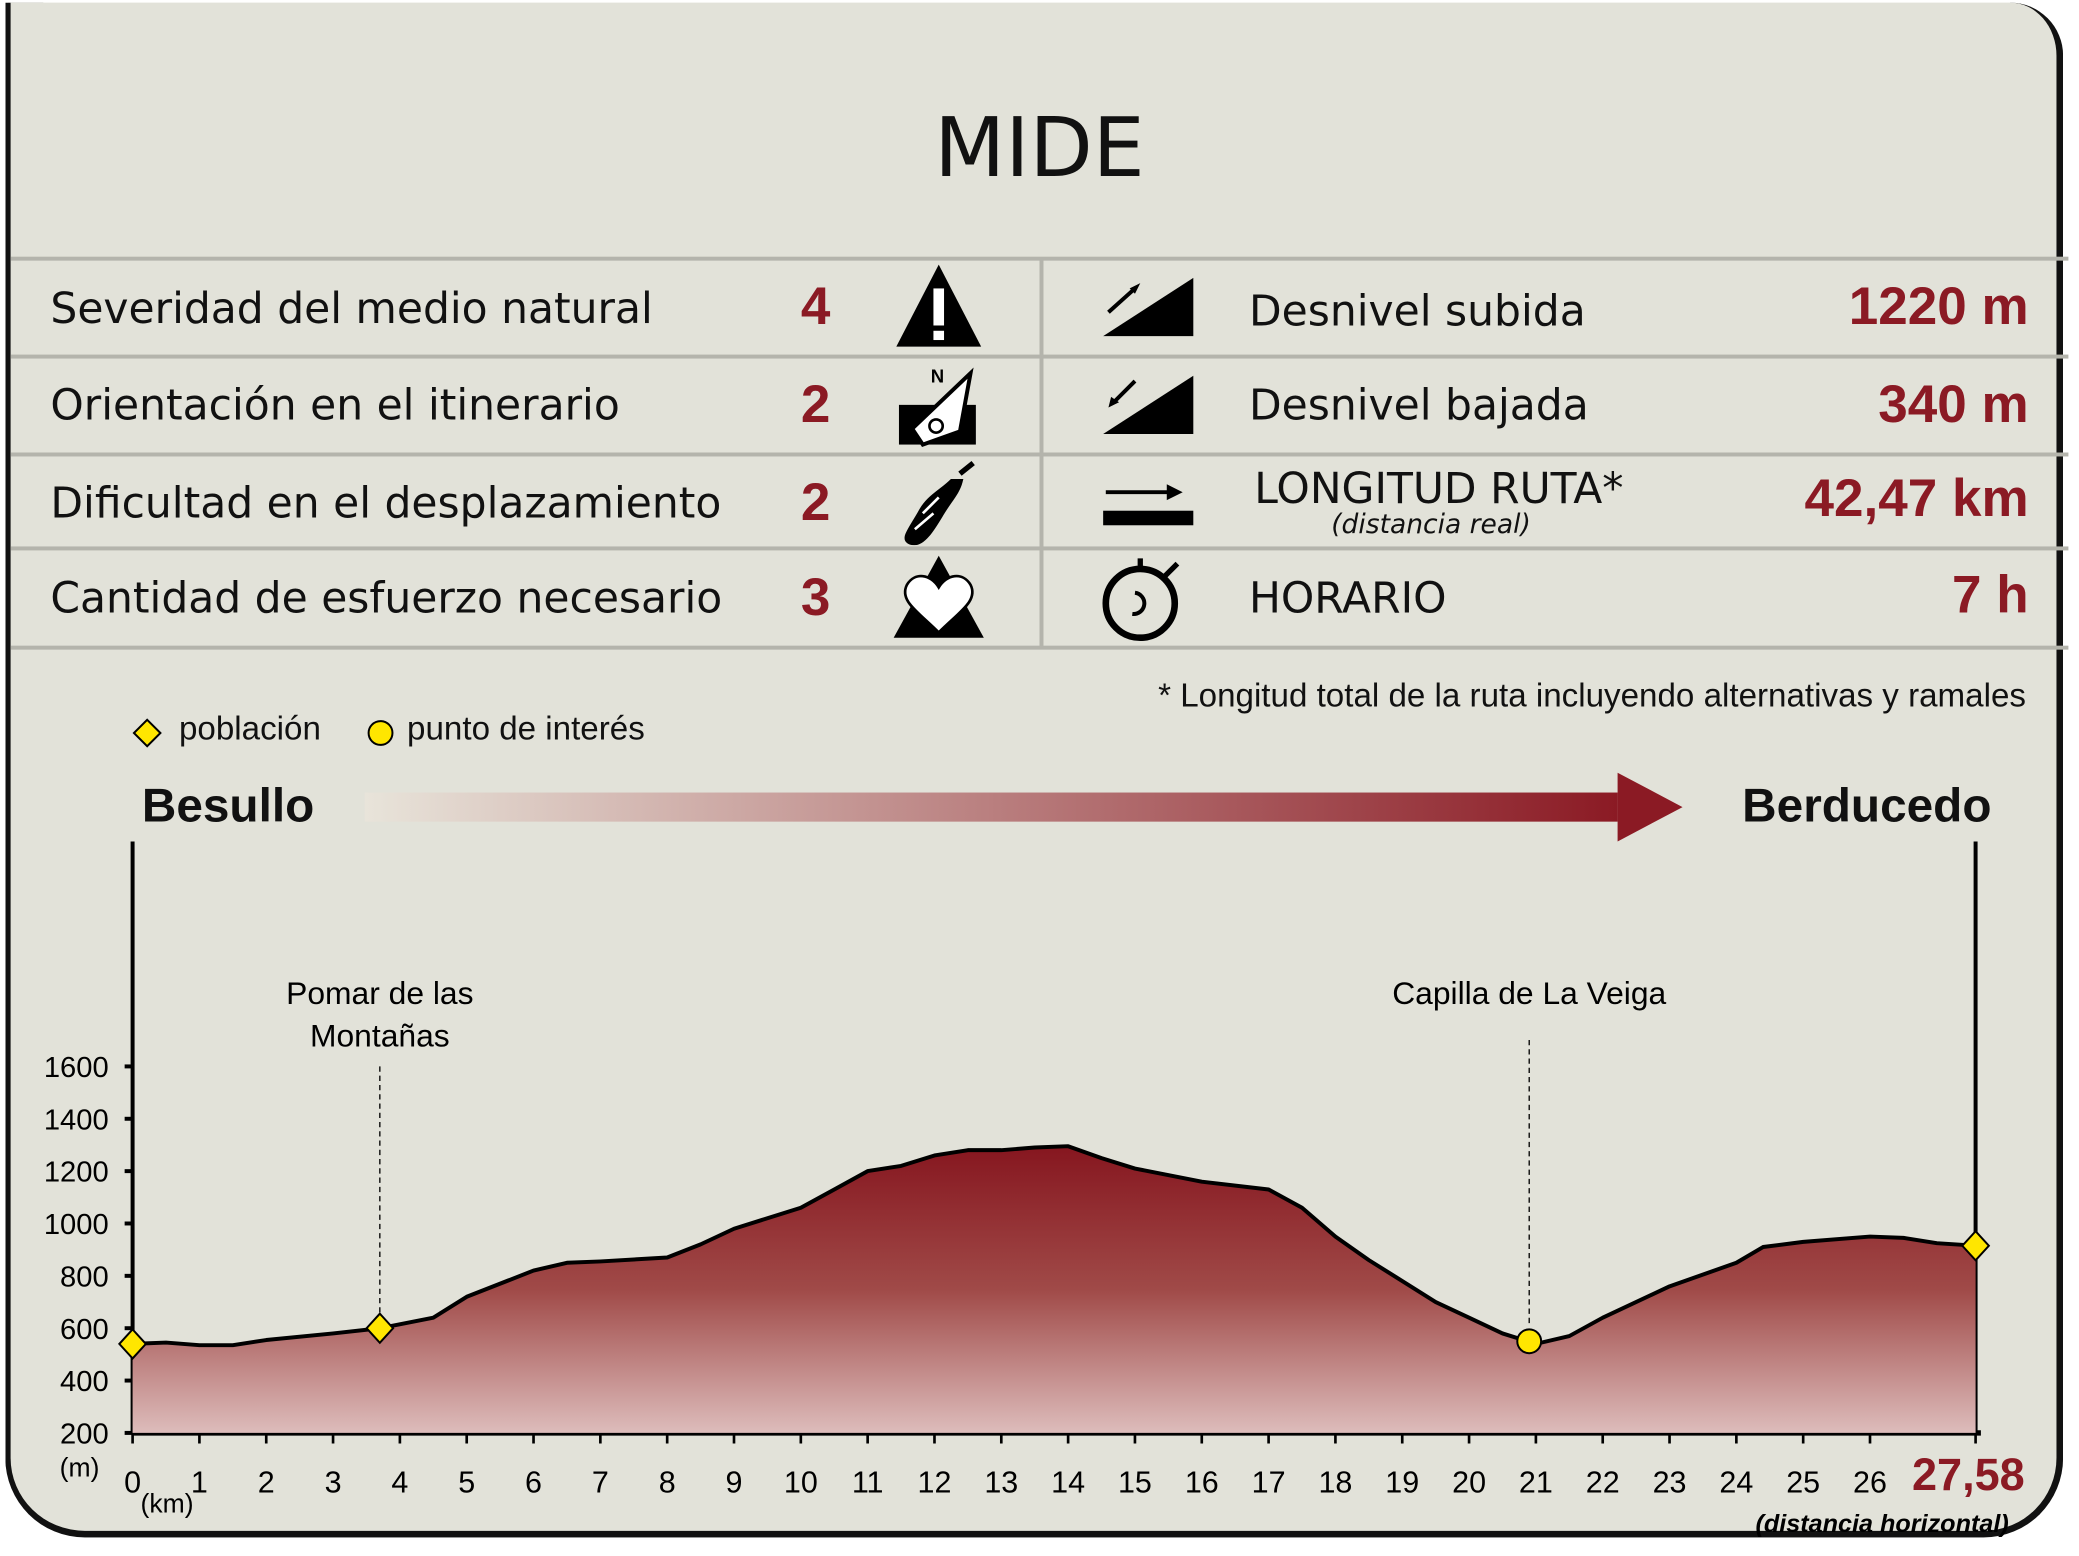 The height and width of the screenshot is (1556, 2079). I want to click on mide-label-orientation: Orientación en el itinerario, so click(335, 405).